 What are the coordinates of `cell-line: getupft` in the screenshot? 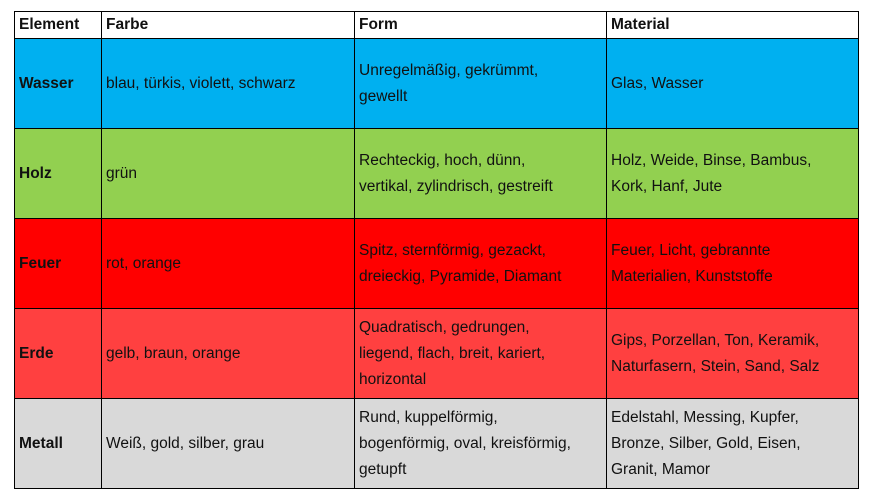 It's located at (383, 469).